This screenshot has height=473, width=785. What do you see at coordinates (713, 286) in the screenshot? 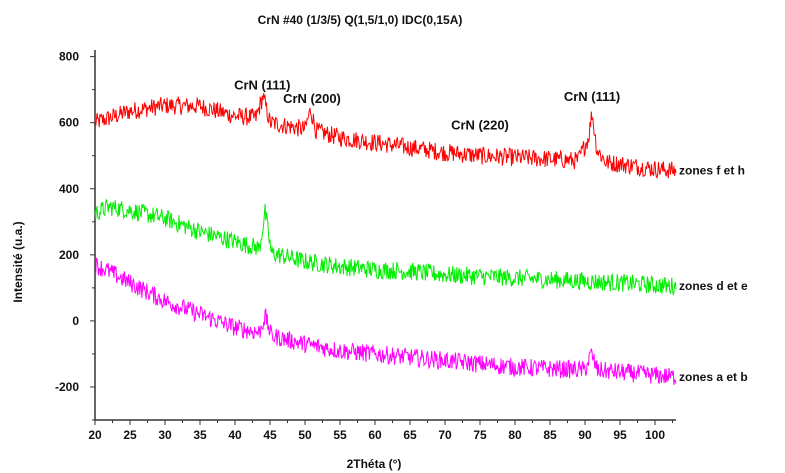
I see `series-label: zones d et e` at bounding box center [713, 286].